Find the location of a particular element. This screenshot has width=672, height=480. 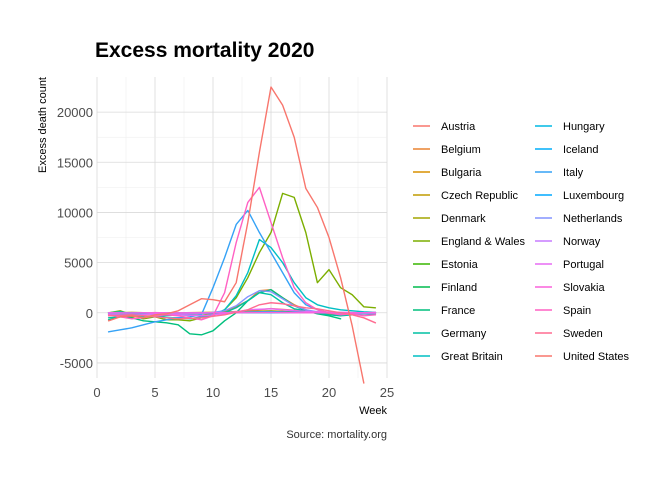

series-line-sweden is located at coordinates (242, 313).